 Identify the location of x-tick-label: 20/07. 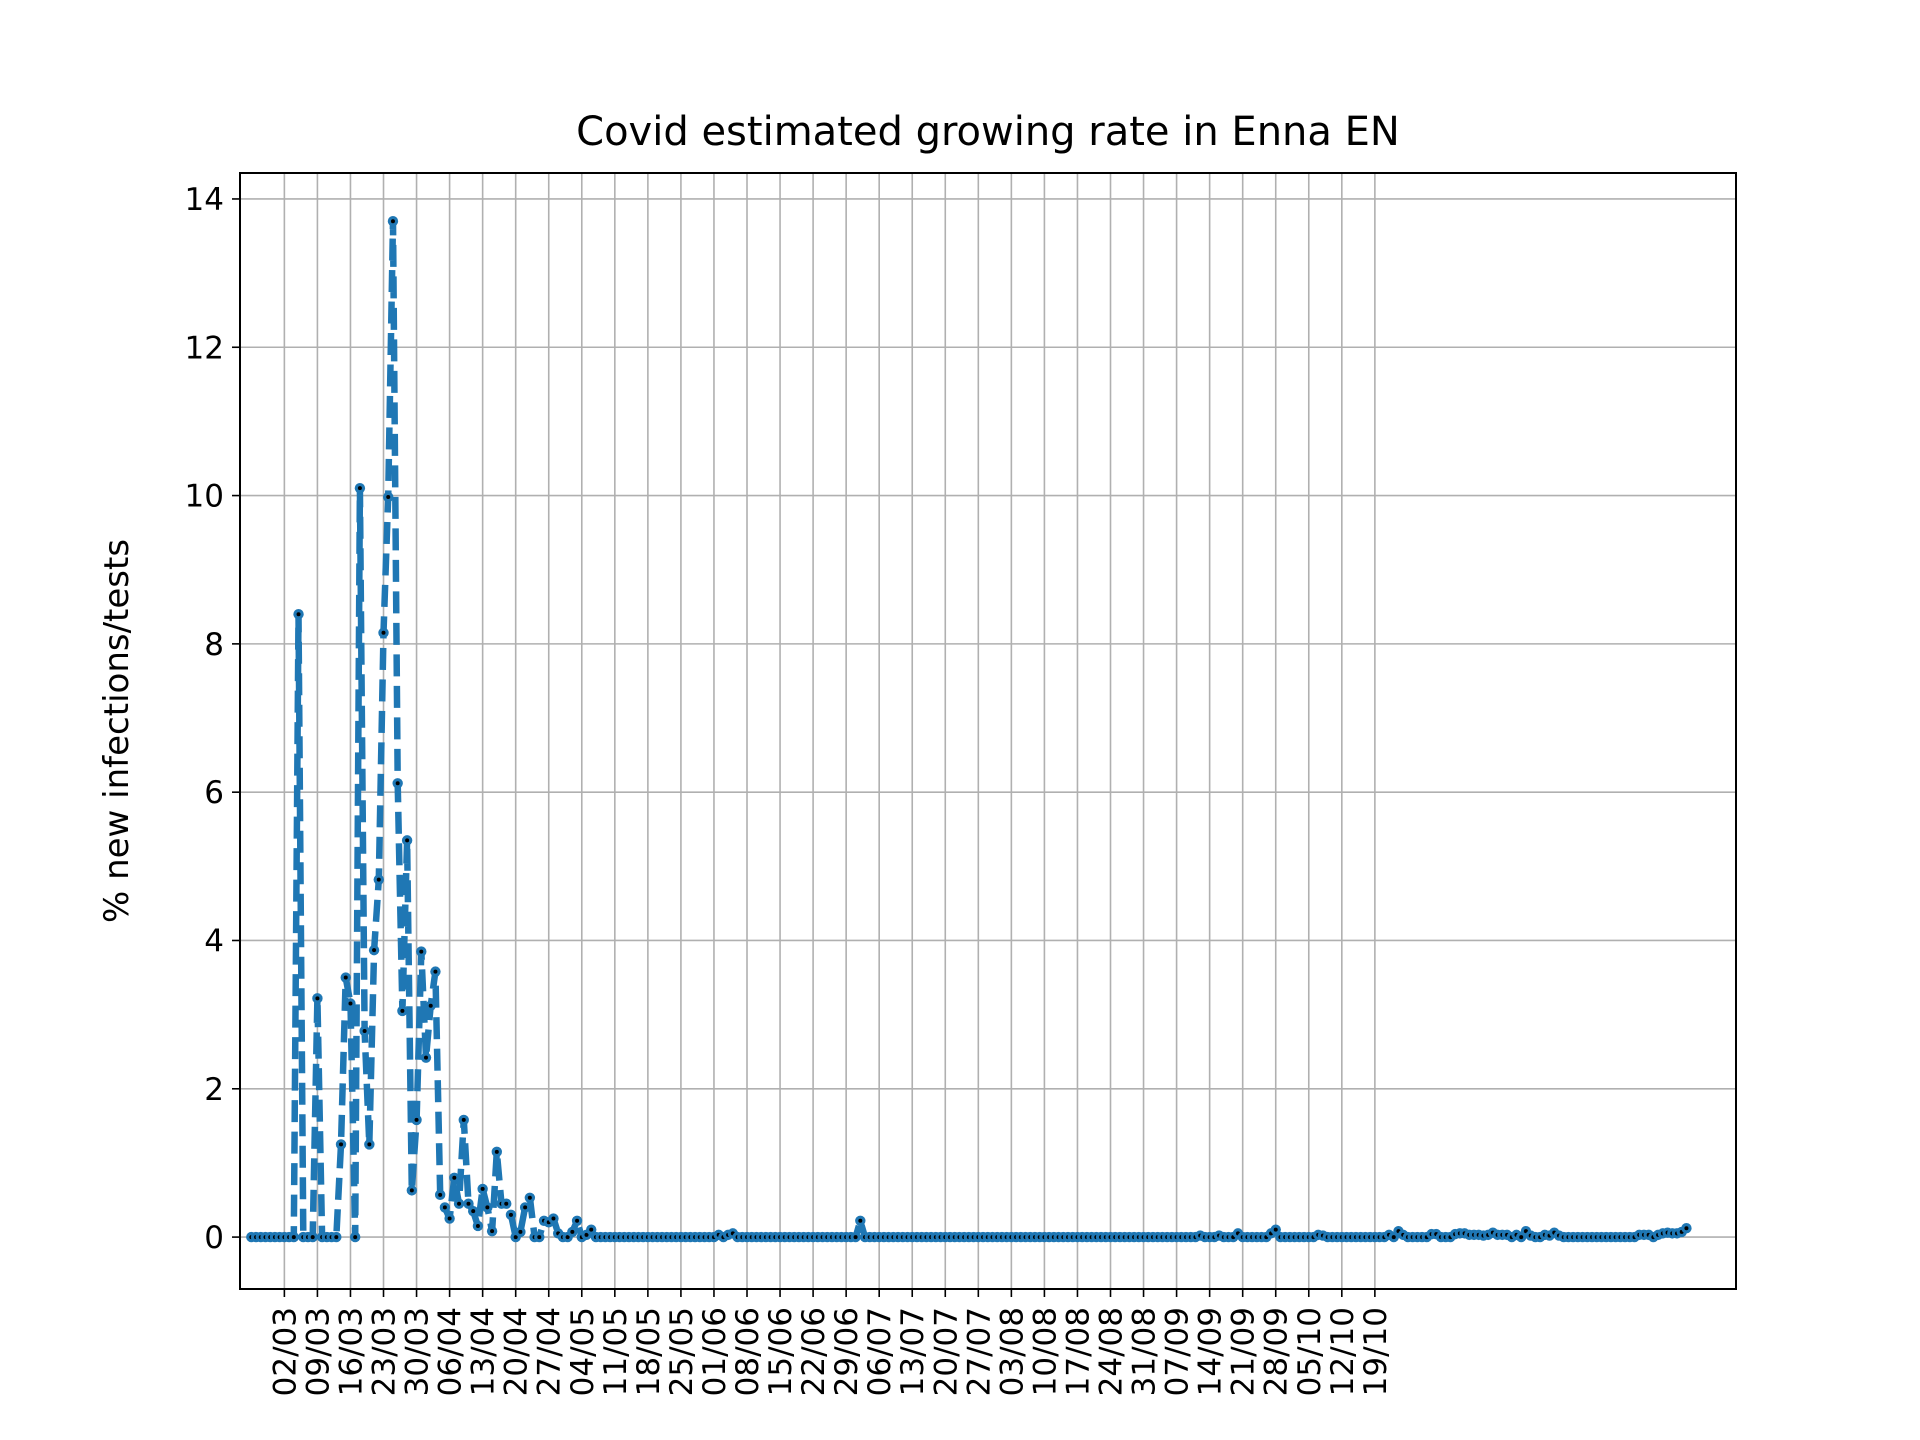
(946, 1351).